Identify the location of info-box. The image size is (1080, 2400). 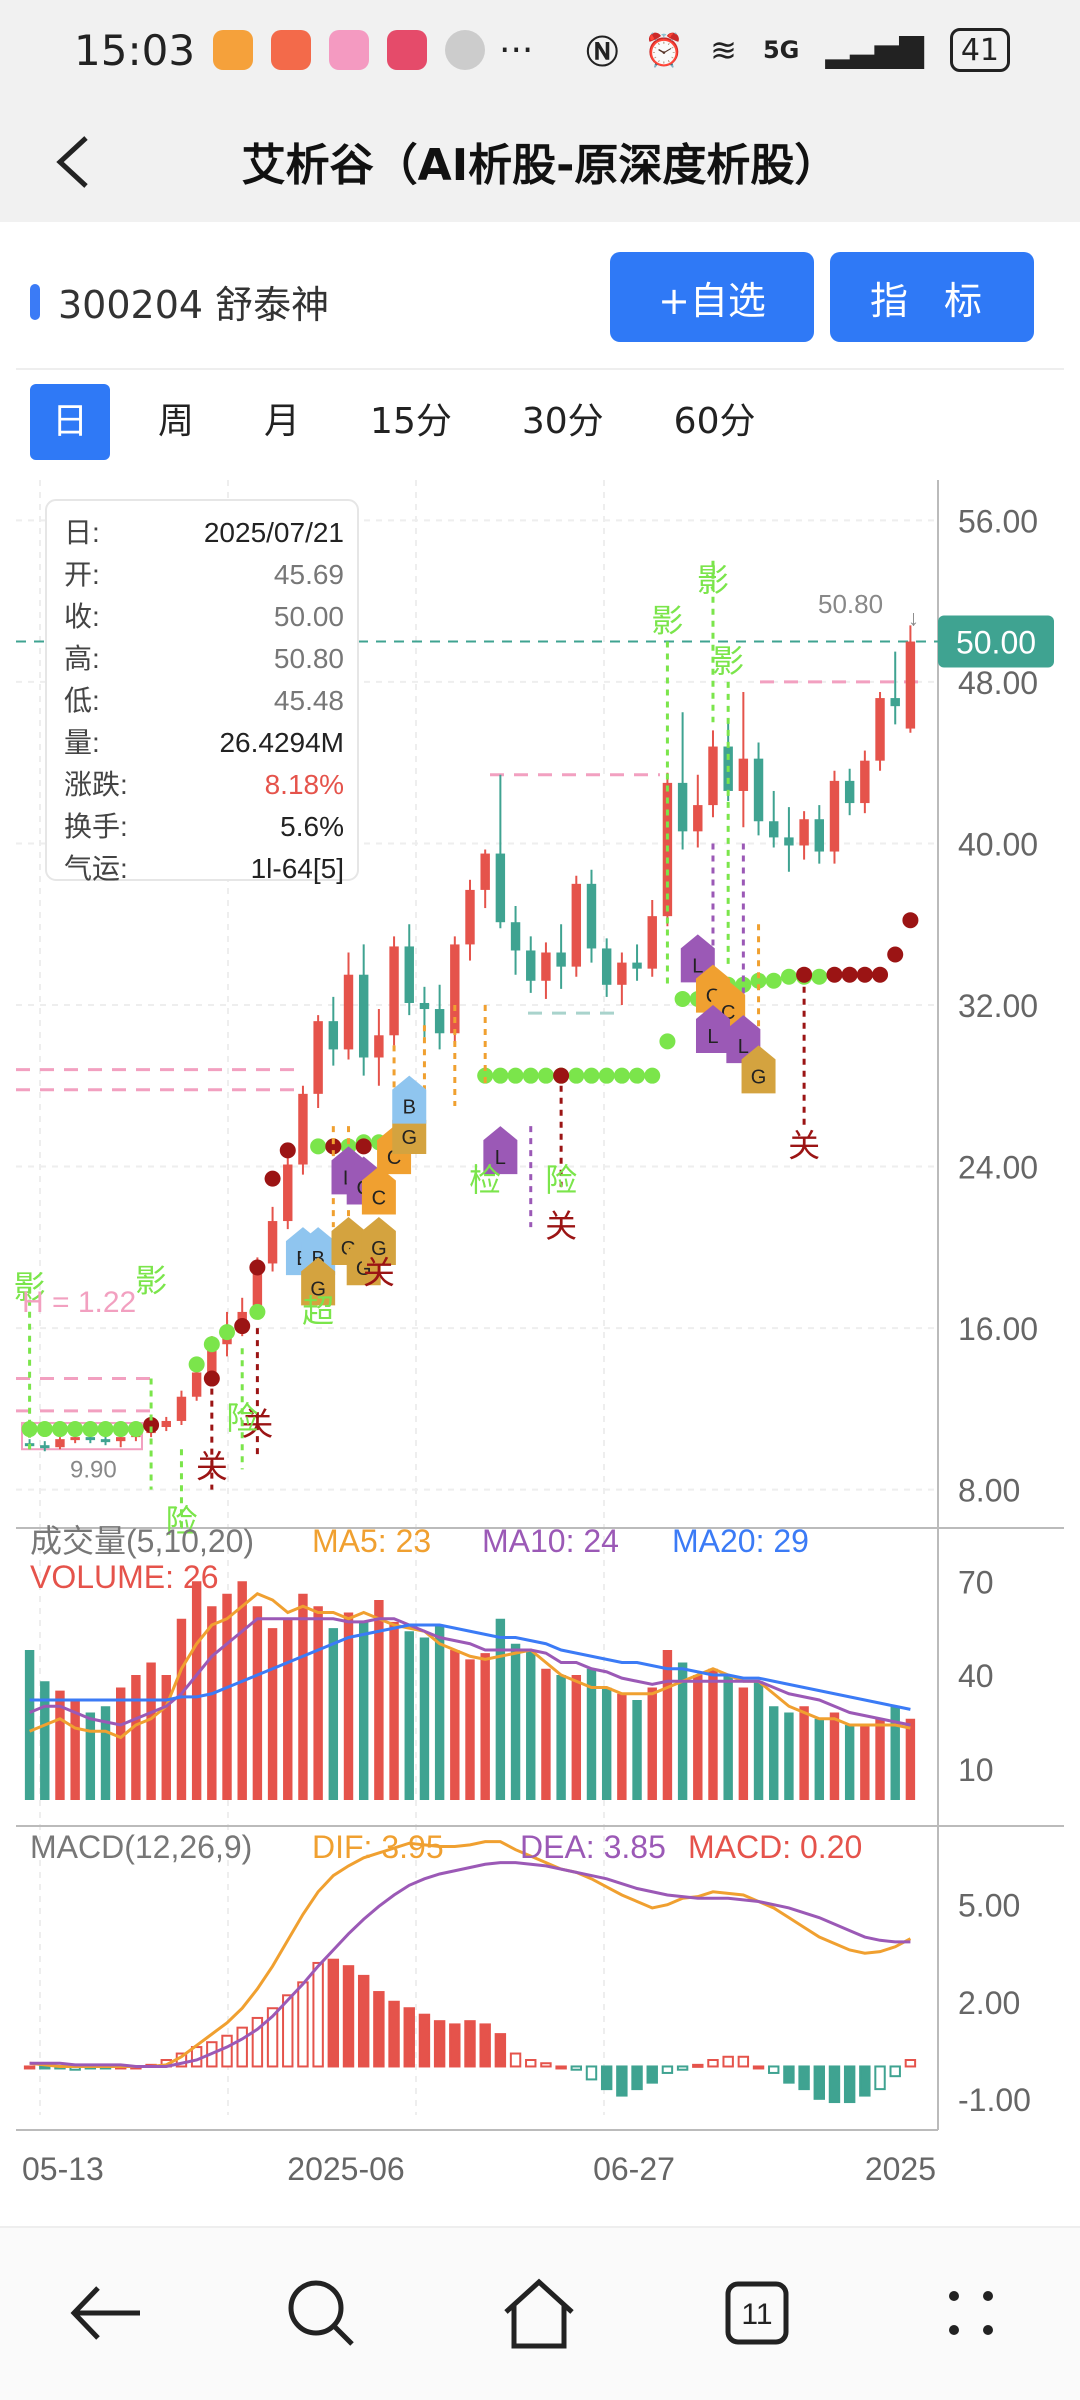
(202, 690).